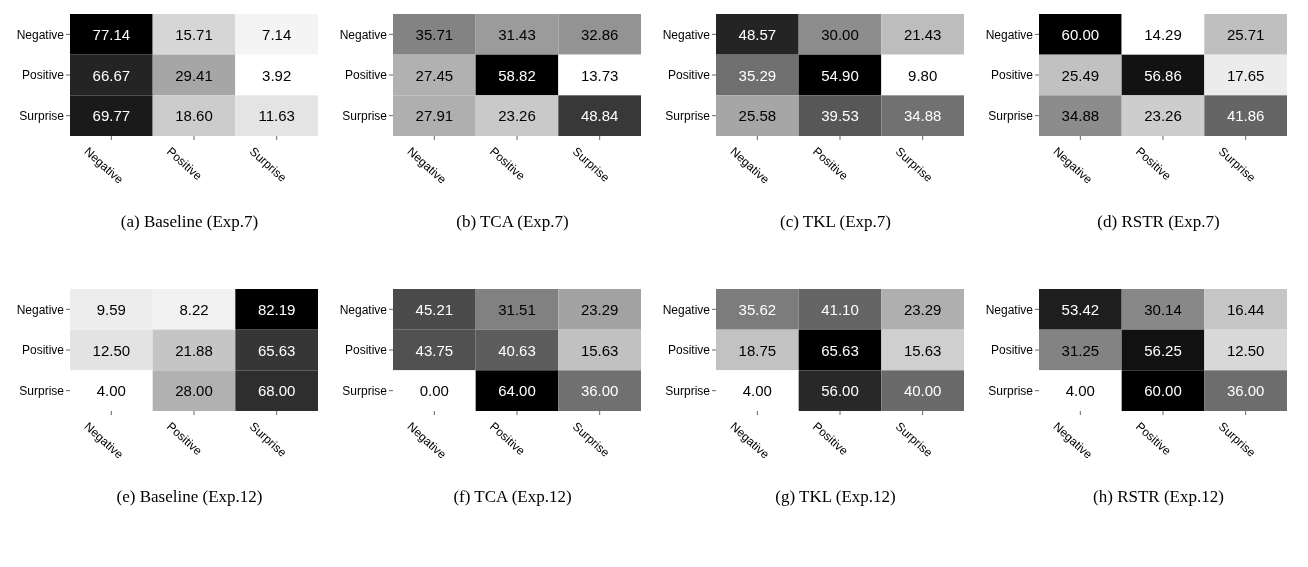  What do you see at coordinates (517, 34) in the screenshot?
I see `data-label: 31.43` at bounding box center [517, 34].